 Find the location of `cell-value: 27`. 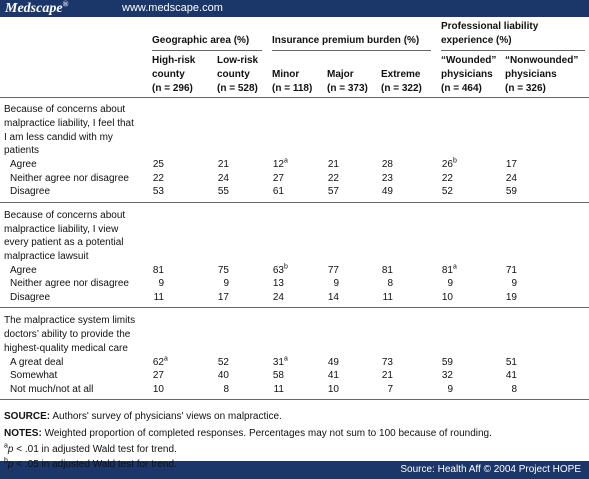

cell-value: 27 is located at coordinates (158, 376).